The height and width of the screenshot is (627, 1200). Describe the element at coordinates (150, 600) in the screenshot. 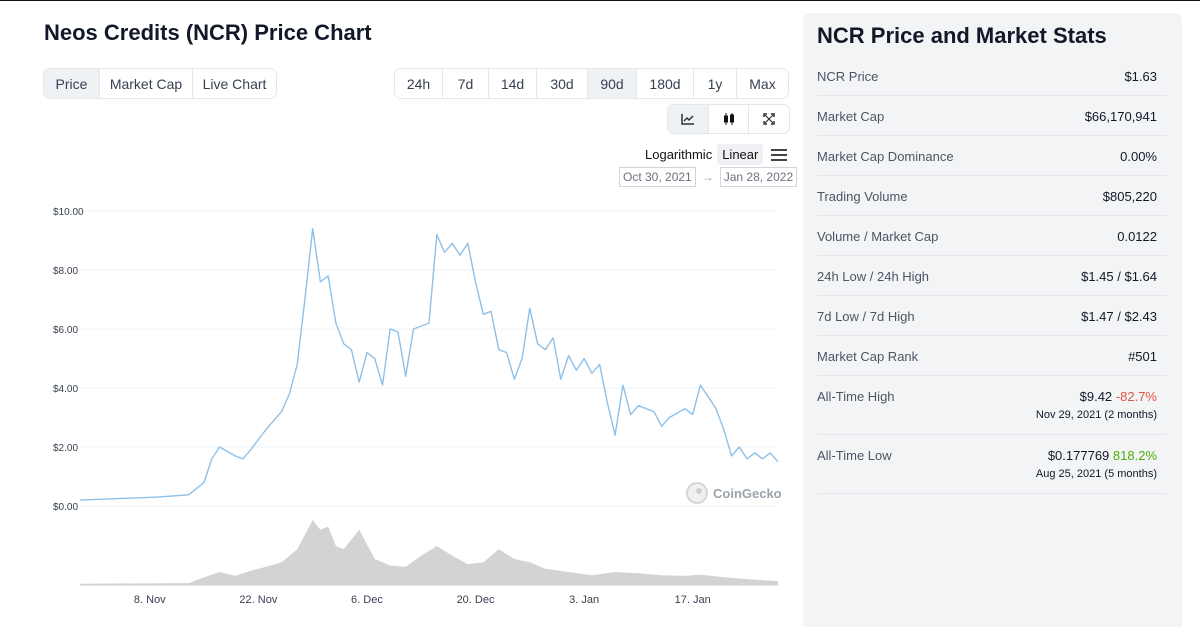

I see `x-tick-label: 8. Nov` at that location.